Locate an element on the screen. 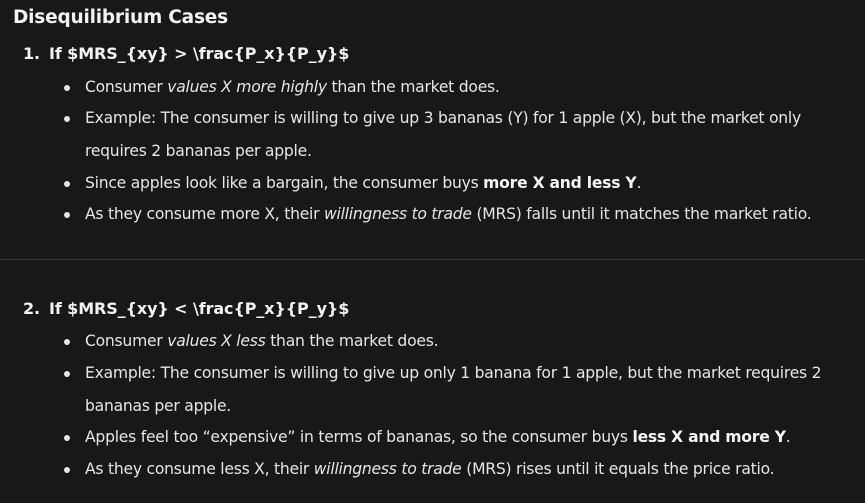 This screenshot has width=865, height=503. emphasis: values X less is located at coordinates (216, 341).